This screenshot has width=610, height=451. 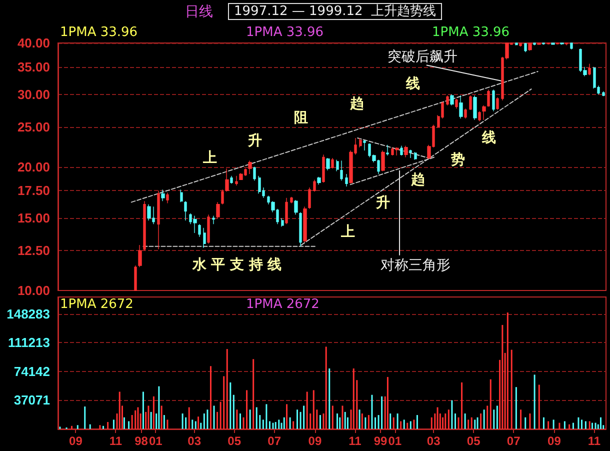 What do you see at coordinates (33, 43) in the screenshot?
I see `y-tick-label: 40.00` at bounding box center [33, 43].